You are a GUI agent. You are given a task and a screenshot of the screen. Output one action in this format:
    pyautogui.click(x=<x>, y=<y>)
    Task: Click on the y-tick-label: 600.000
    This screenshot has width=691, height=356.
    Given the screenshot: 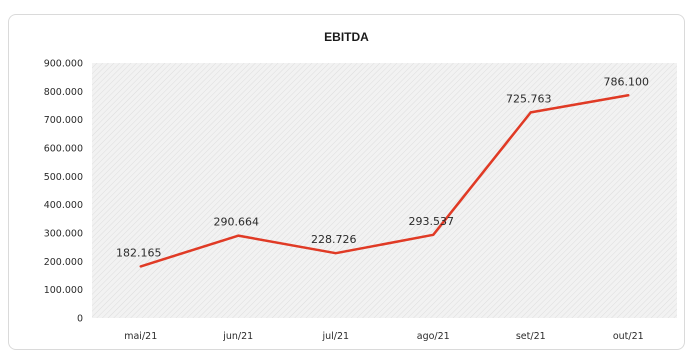 What is the action you would take?
    pyautogui.click(x=63, y=149)
    